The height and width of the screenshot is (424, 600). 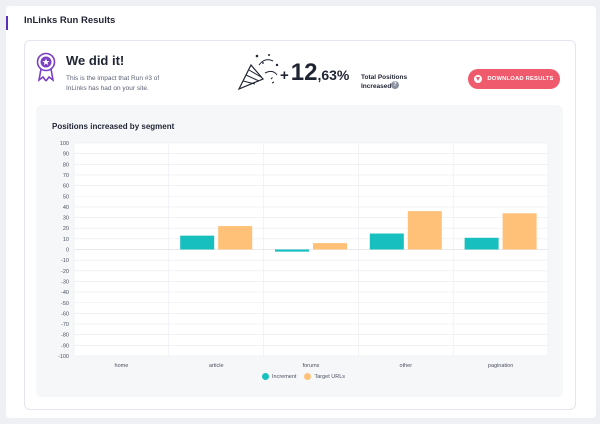 I want to click on y-tick-label: -20, so click(x=65, y=272).